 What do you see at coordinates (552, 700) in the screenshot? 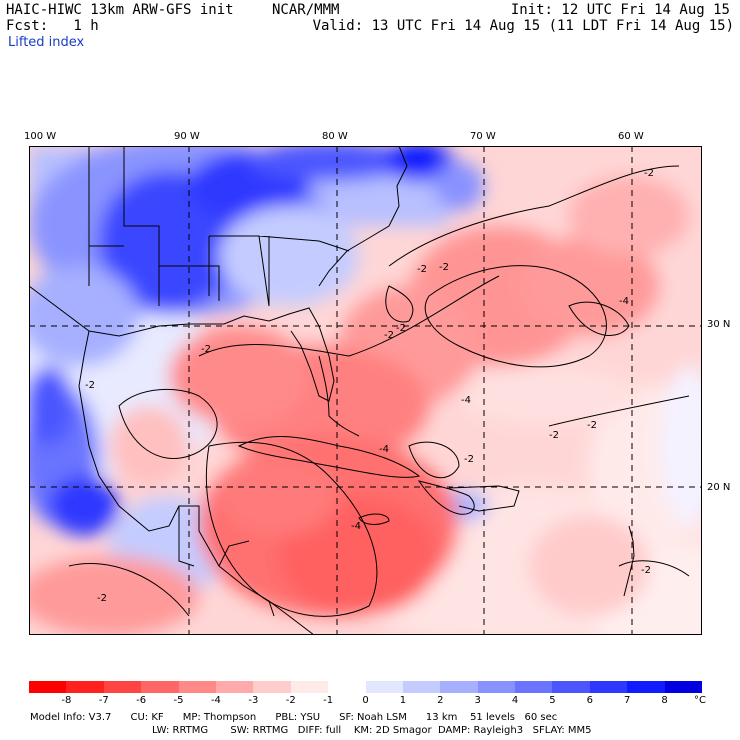
I see `colorbar-tick-label: 5` at bounding box center [552, 700].